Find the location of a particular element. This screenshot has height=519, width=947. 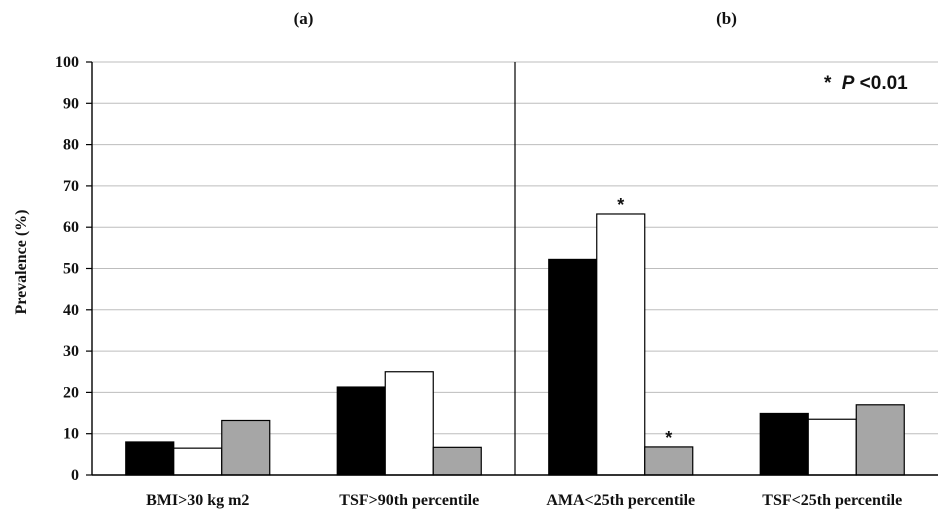

significance-note: * P <0.01 is located at coordinates (866, 83).